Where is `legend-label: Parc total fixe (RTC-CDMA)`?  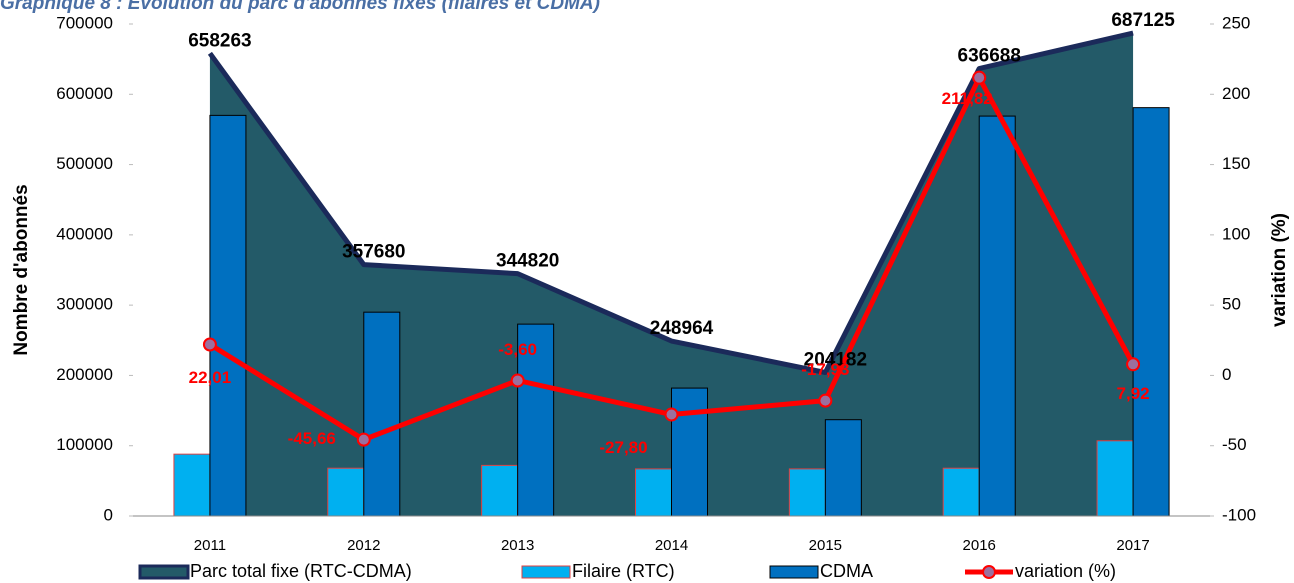
legend-label: Parc total fixe (RTC-CDMA) is located at coordinates (301, 571).